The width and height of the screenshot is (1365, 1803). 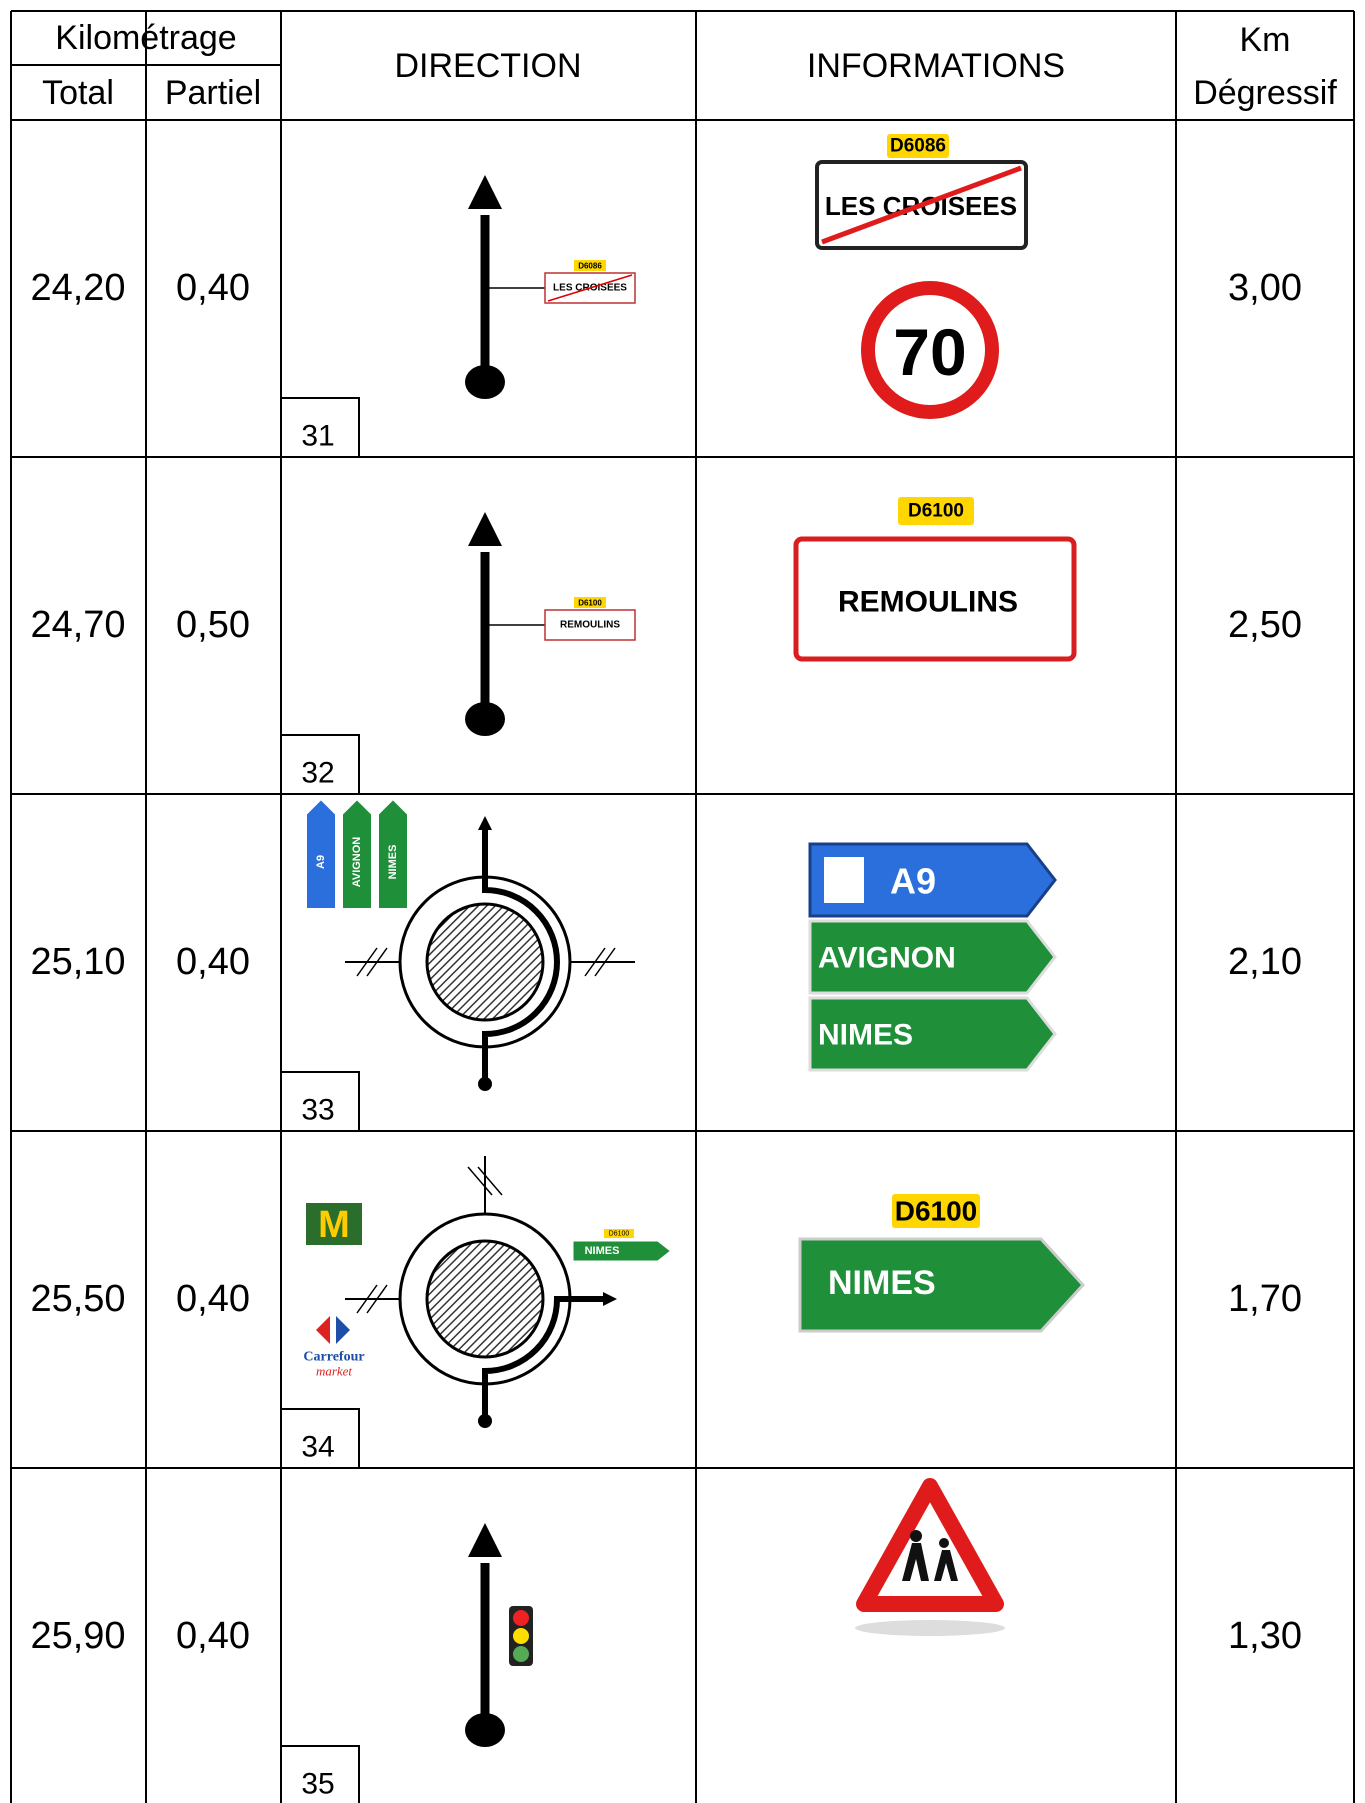 I want to click on mini-sign, so click(x=590, y=625).